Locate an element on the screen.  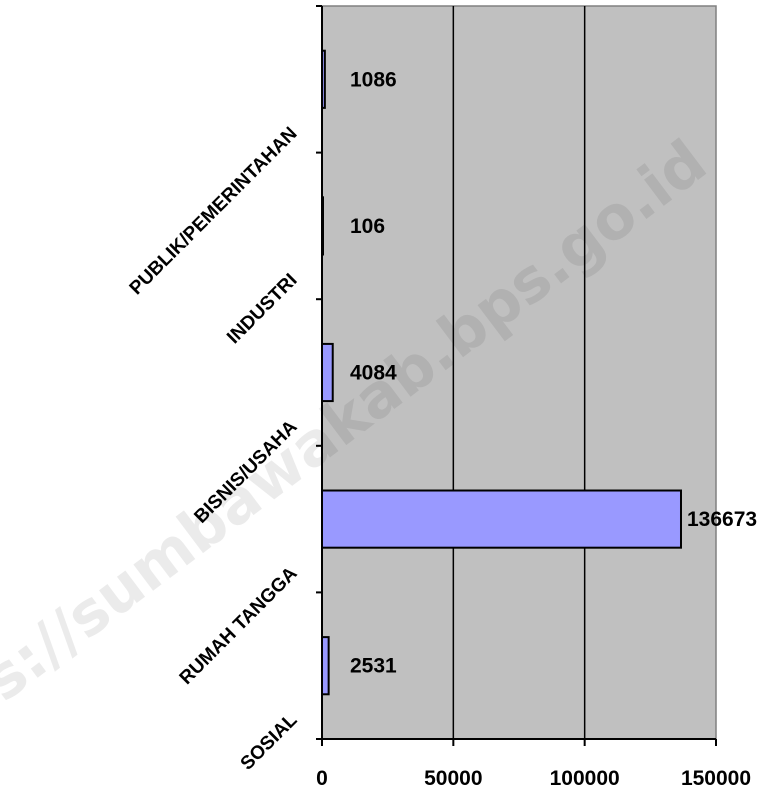
x-tick-label-3: 150000 is located at coordinates (716, 778).